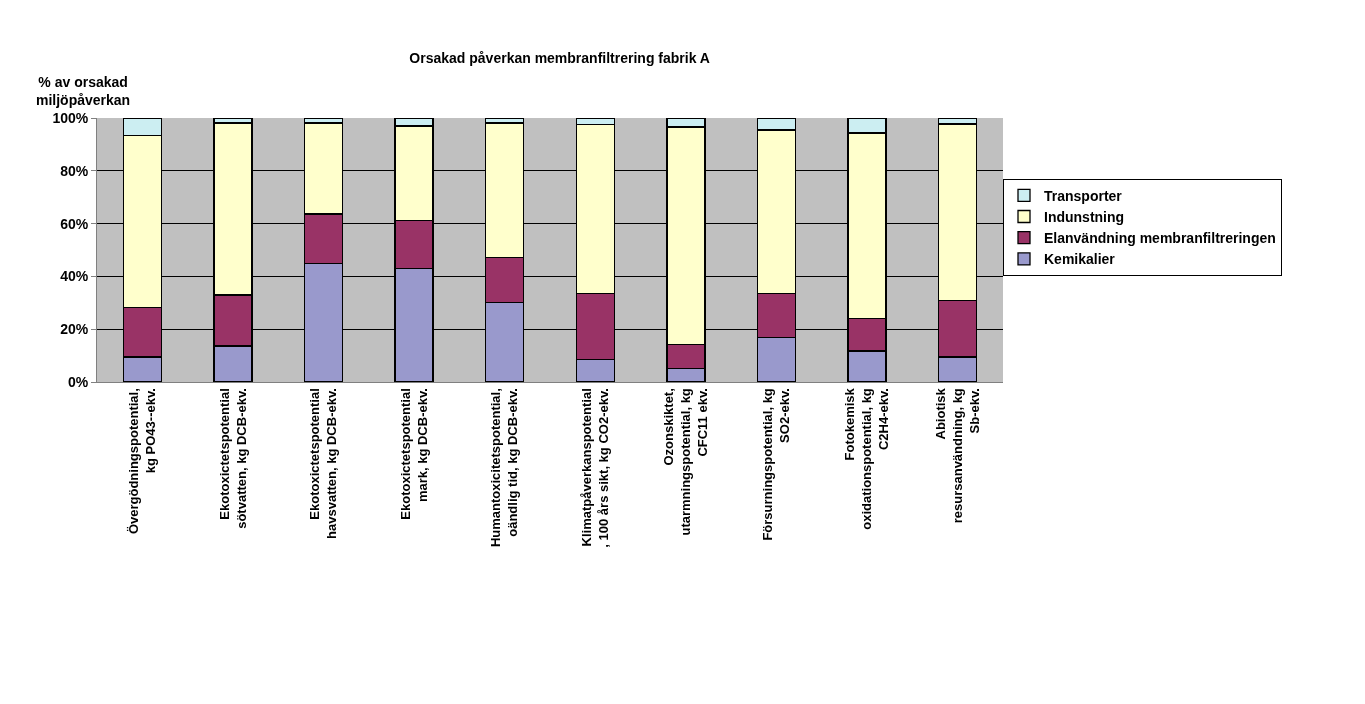  I want to click on x-tick-label: Klimatpåverkanspotential , 100 års sikt, kg CO2-ekv., so click(595, 468).